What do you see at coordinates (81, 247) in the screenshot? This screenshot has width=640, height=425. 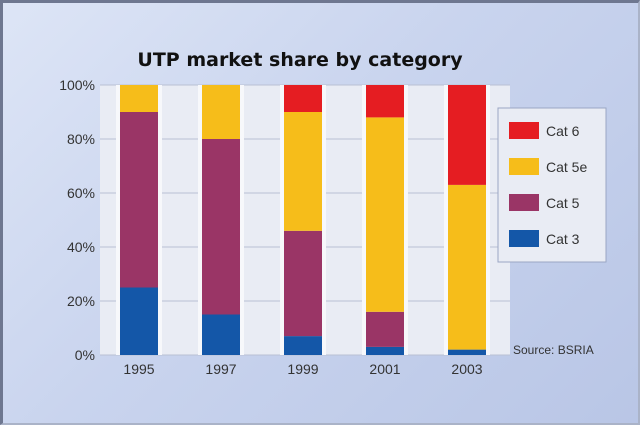 I see `y-tick-label: 40%` at bounding box center [81, 247].